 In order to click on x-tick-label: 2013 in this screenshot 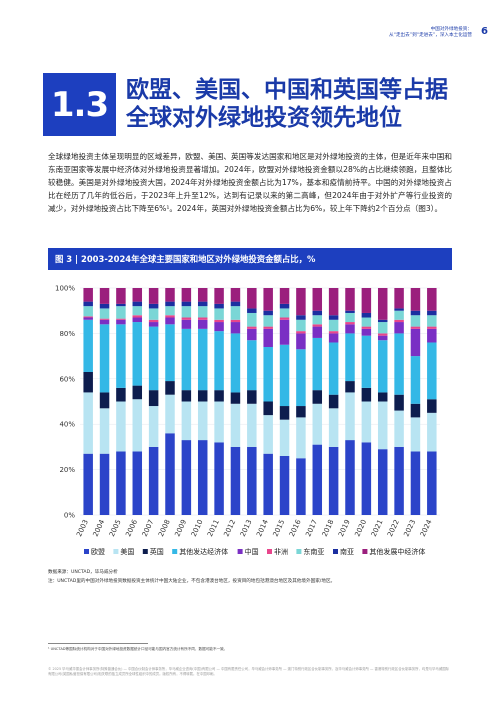, I will do `click(246, 528)`.